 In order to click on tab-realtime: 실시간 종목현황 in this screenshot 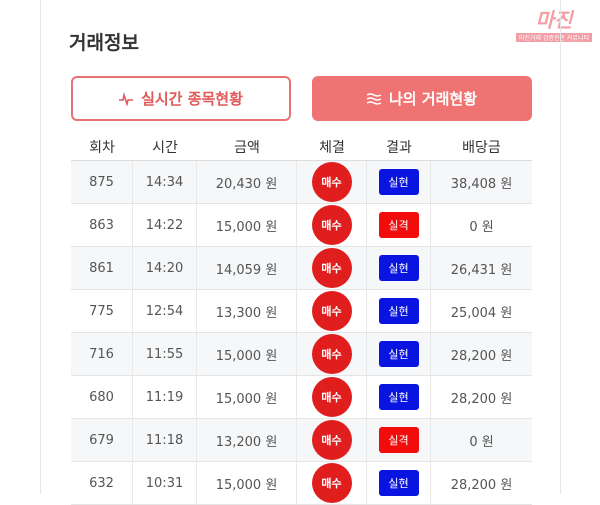, I will do `click(181, 98)`.